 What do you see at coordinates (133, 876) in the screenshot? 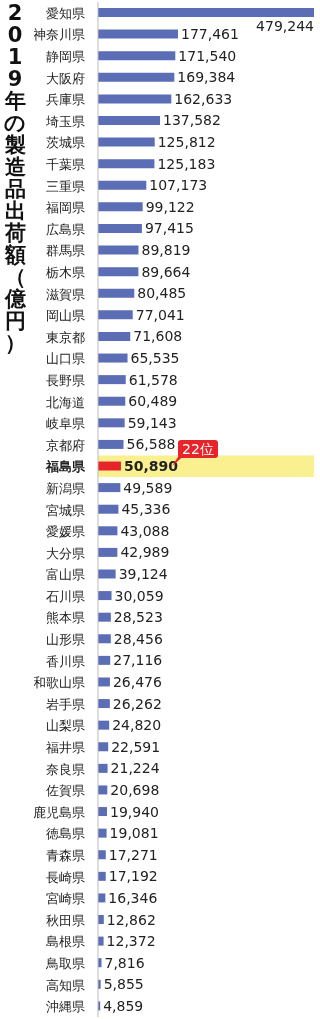
I see `data-label: 17,192` at bounding box center [133, 876].